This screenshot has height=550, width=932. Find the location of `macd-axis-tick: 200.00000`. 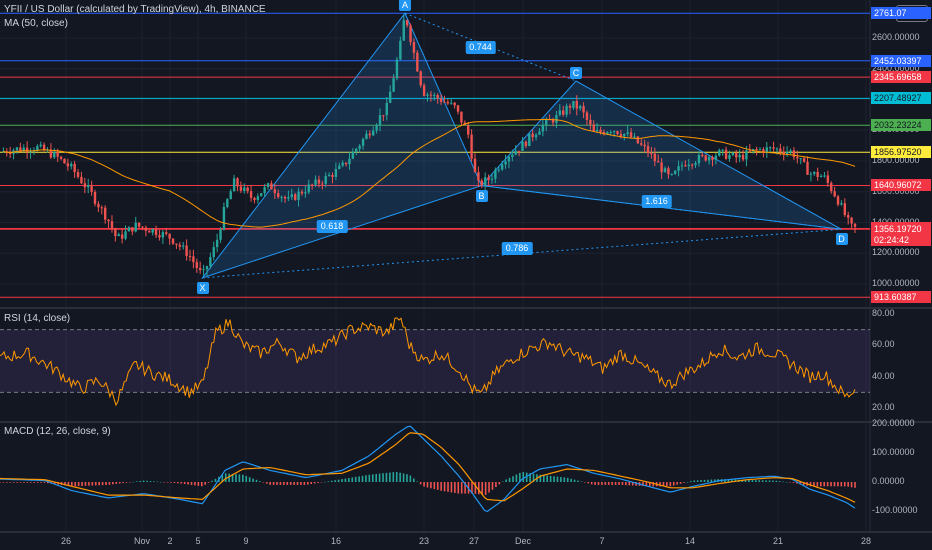

macd-axis-tick: 200.00000 is located at coordinates (893, 423).